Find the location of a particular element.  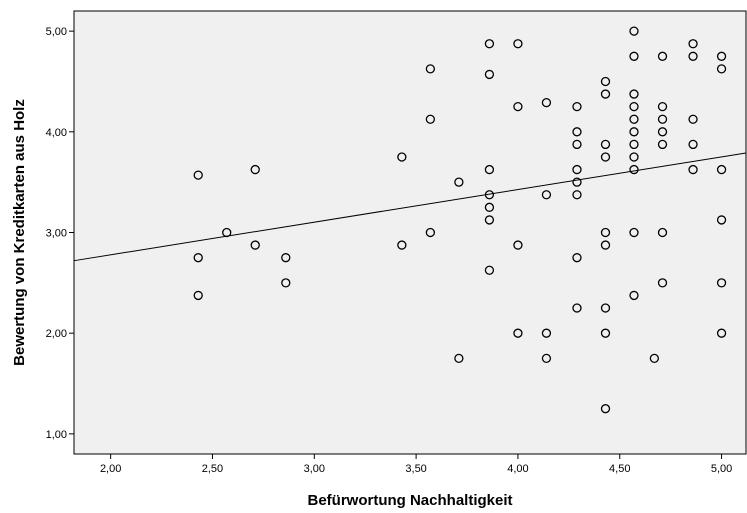

x-tick-label: 3,00 is located at coordinates (314, 469).